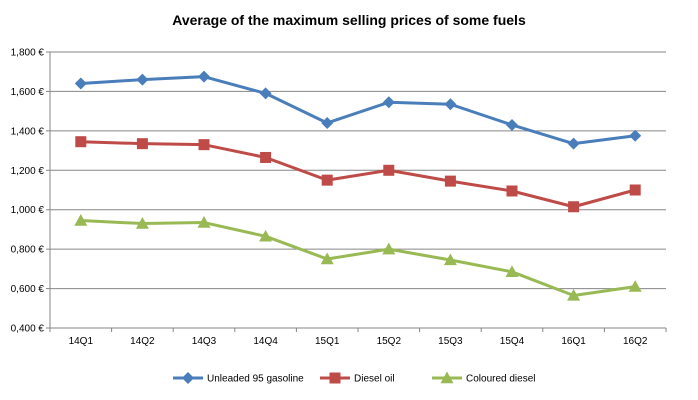 The height and width of the screenshot is (400, 698). What do you see at coordinates (28, 131) in the screenshot?
I see `y-tick-label: 1,400 €` at bounding box center [28, 131].